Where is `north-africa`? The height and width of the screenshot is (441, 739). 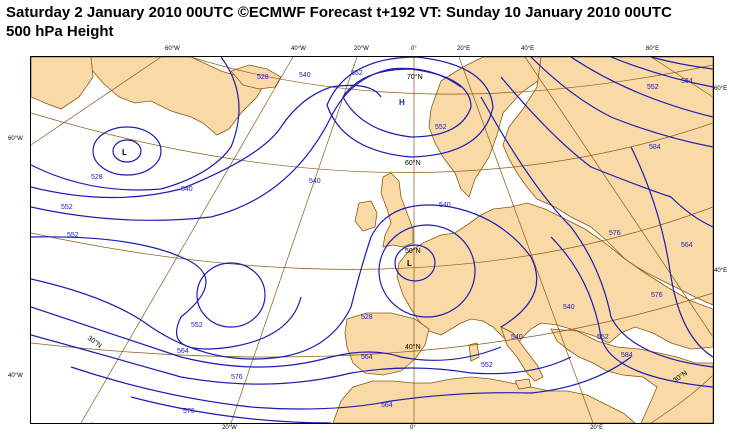 north-africa is located at coordinates (484, 399).